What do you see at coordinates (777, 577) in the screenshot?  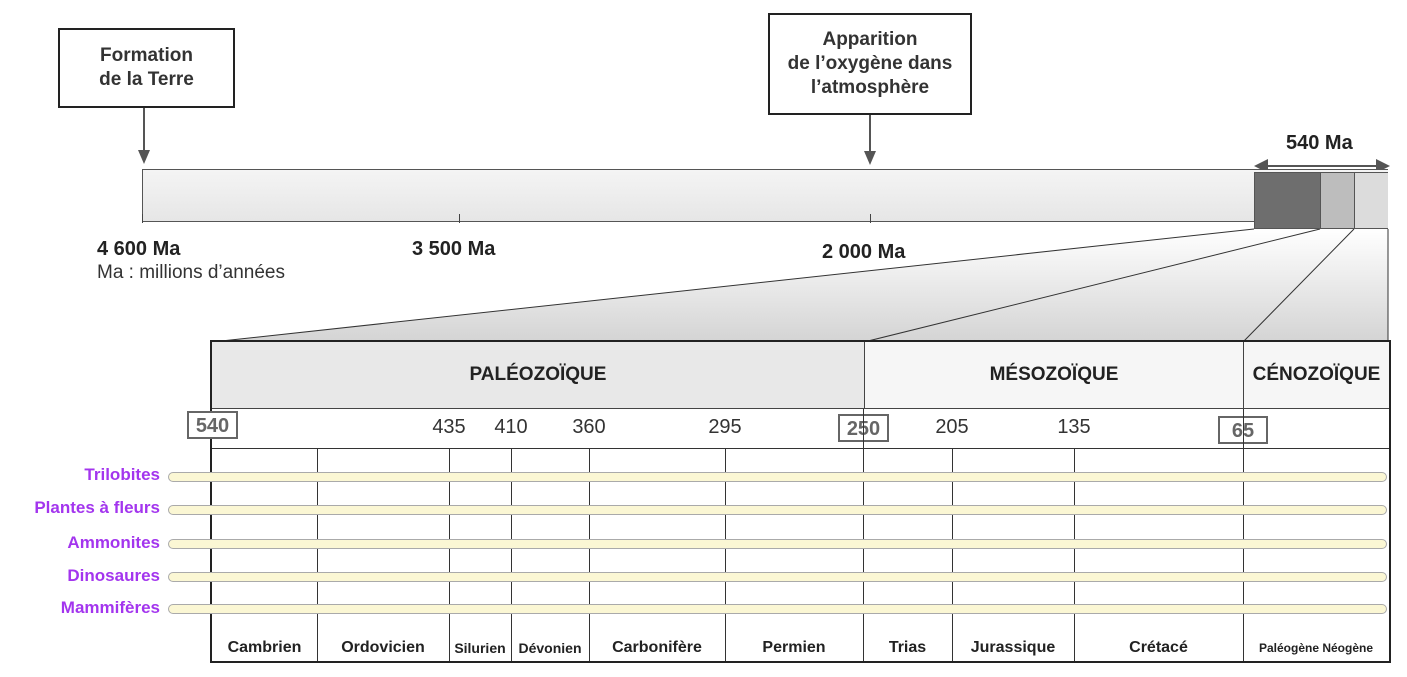 I see `life-bar-dinosaures` at bounding box center [777, 577].